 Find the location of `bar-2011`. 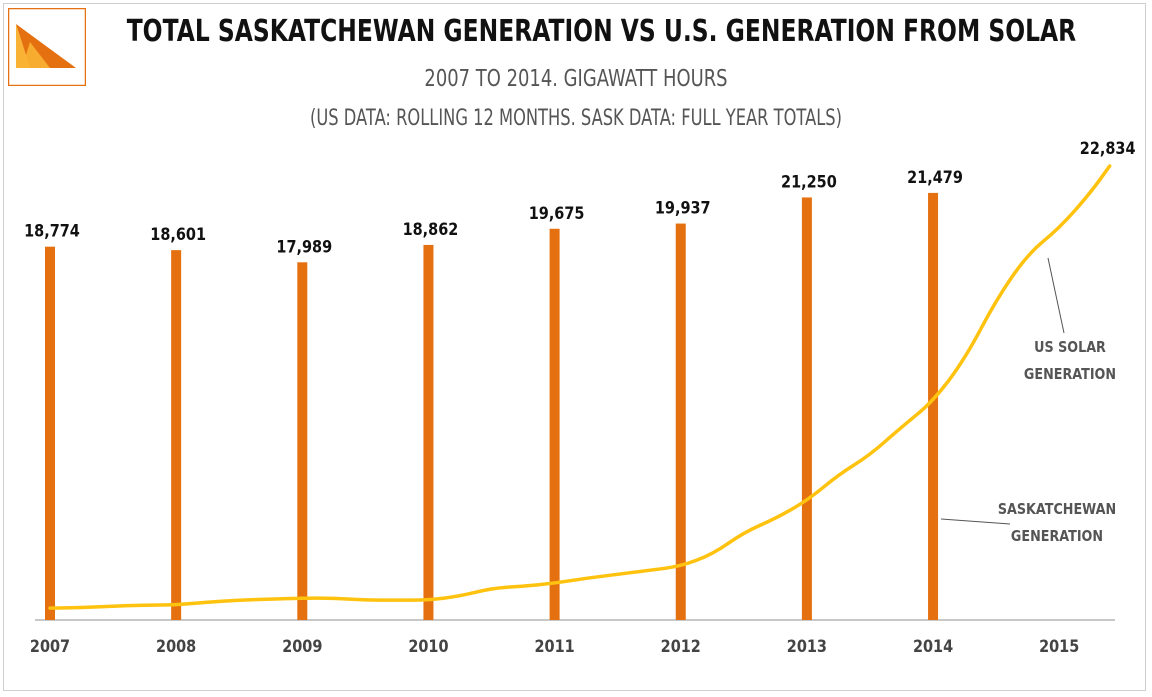

bar-2011 is located at coordinates (554, 424).